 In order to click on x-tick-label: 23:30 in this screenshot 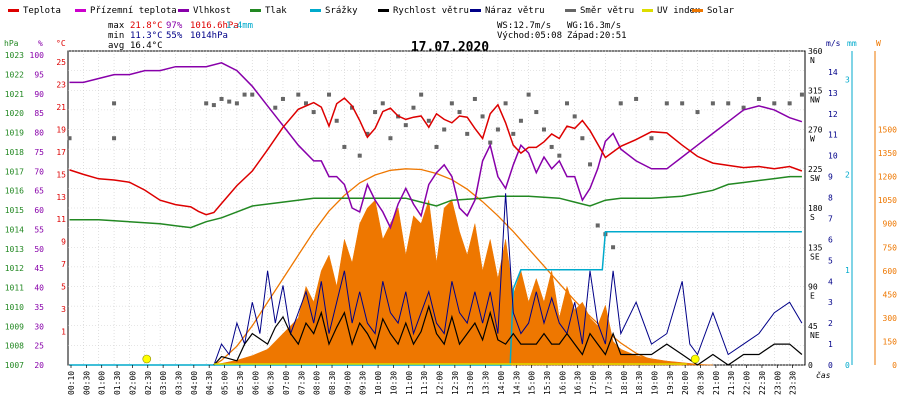, I will do `click(793, 383)`.